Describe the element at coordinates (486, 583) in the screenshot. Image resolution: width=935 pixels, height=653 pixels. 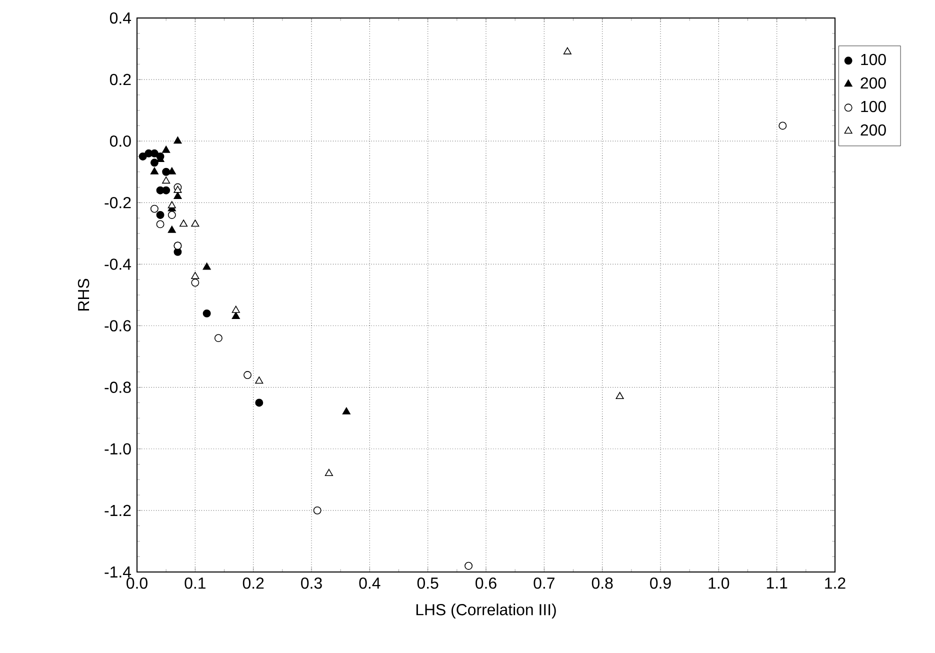
I see `x-tick-label: 0.6` at that location.